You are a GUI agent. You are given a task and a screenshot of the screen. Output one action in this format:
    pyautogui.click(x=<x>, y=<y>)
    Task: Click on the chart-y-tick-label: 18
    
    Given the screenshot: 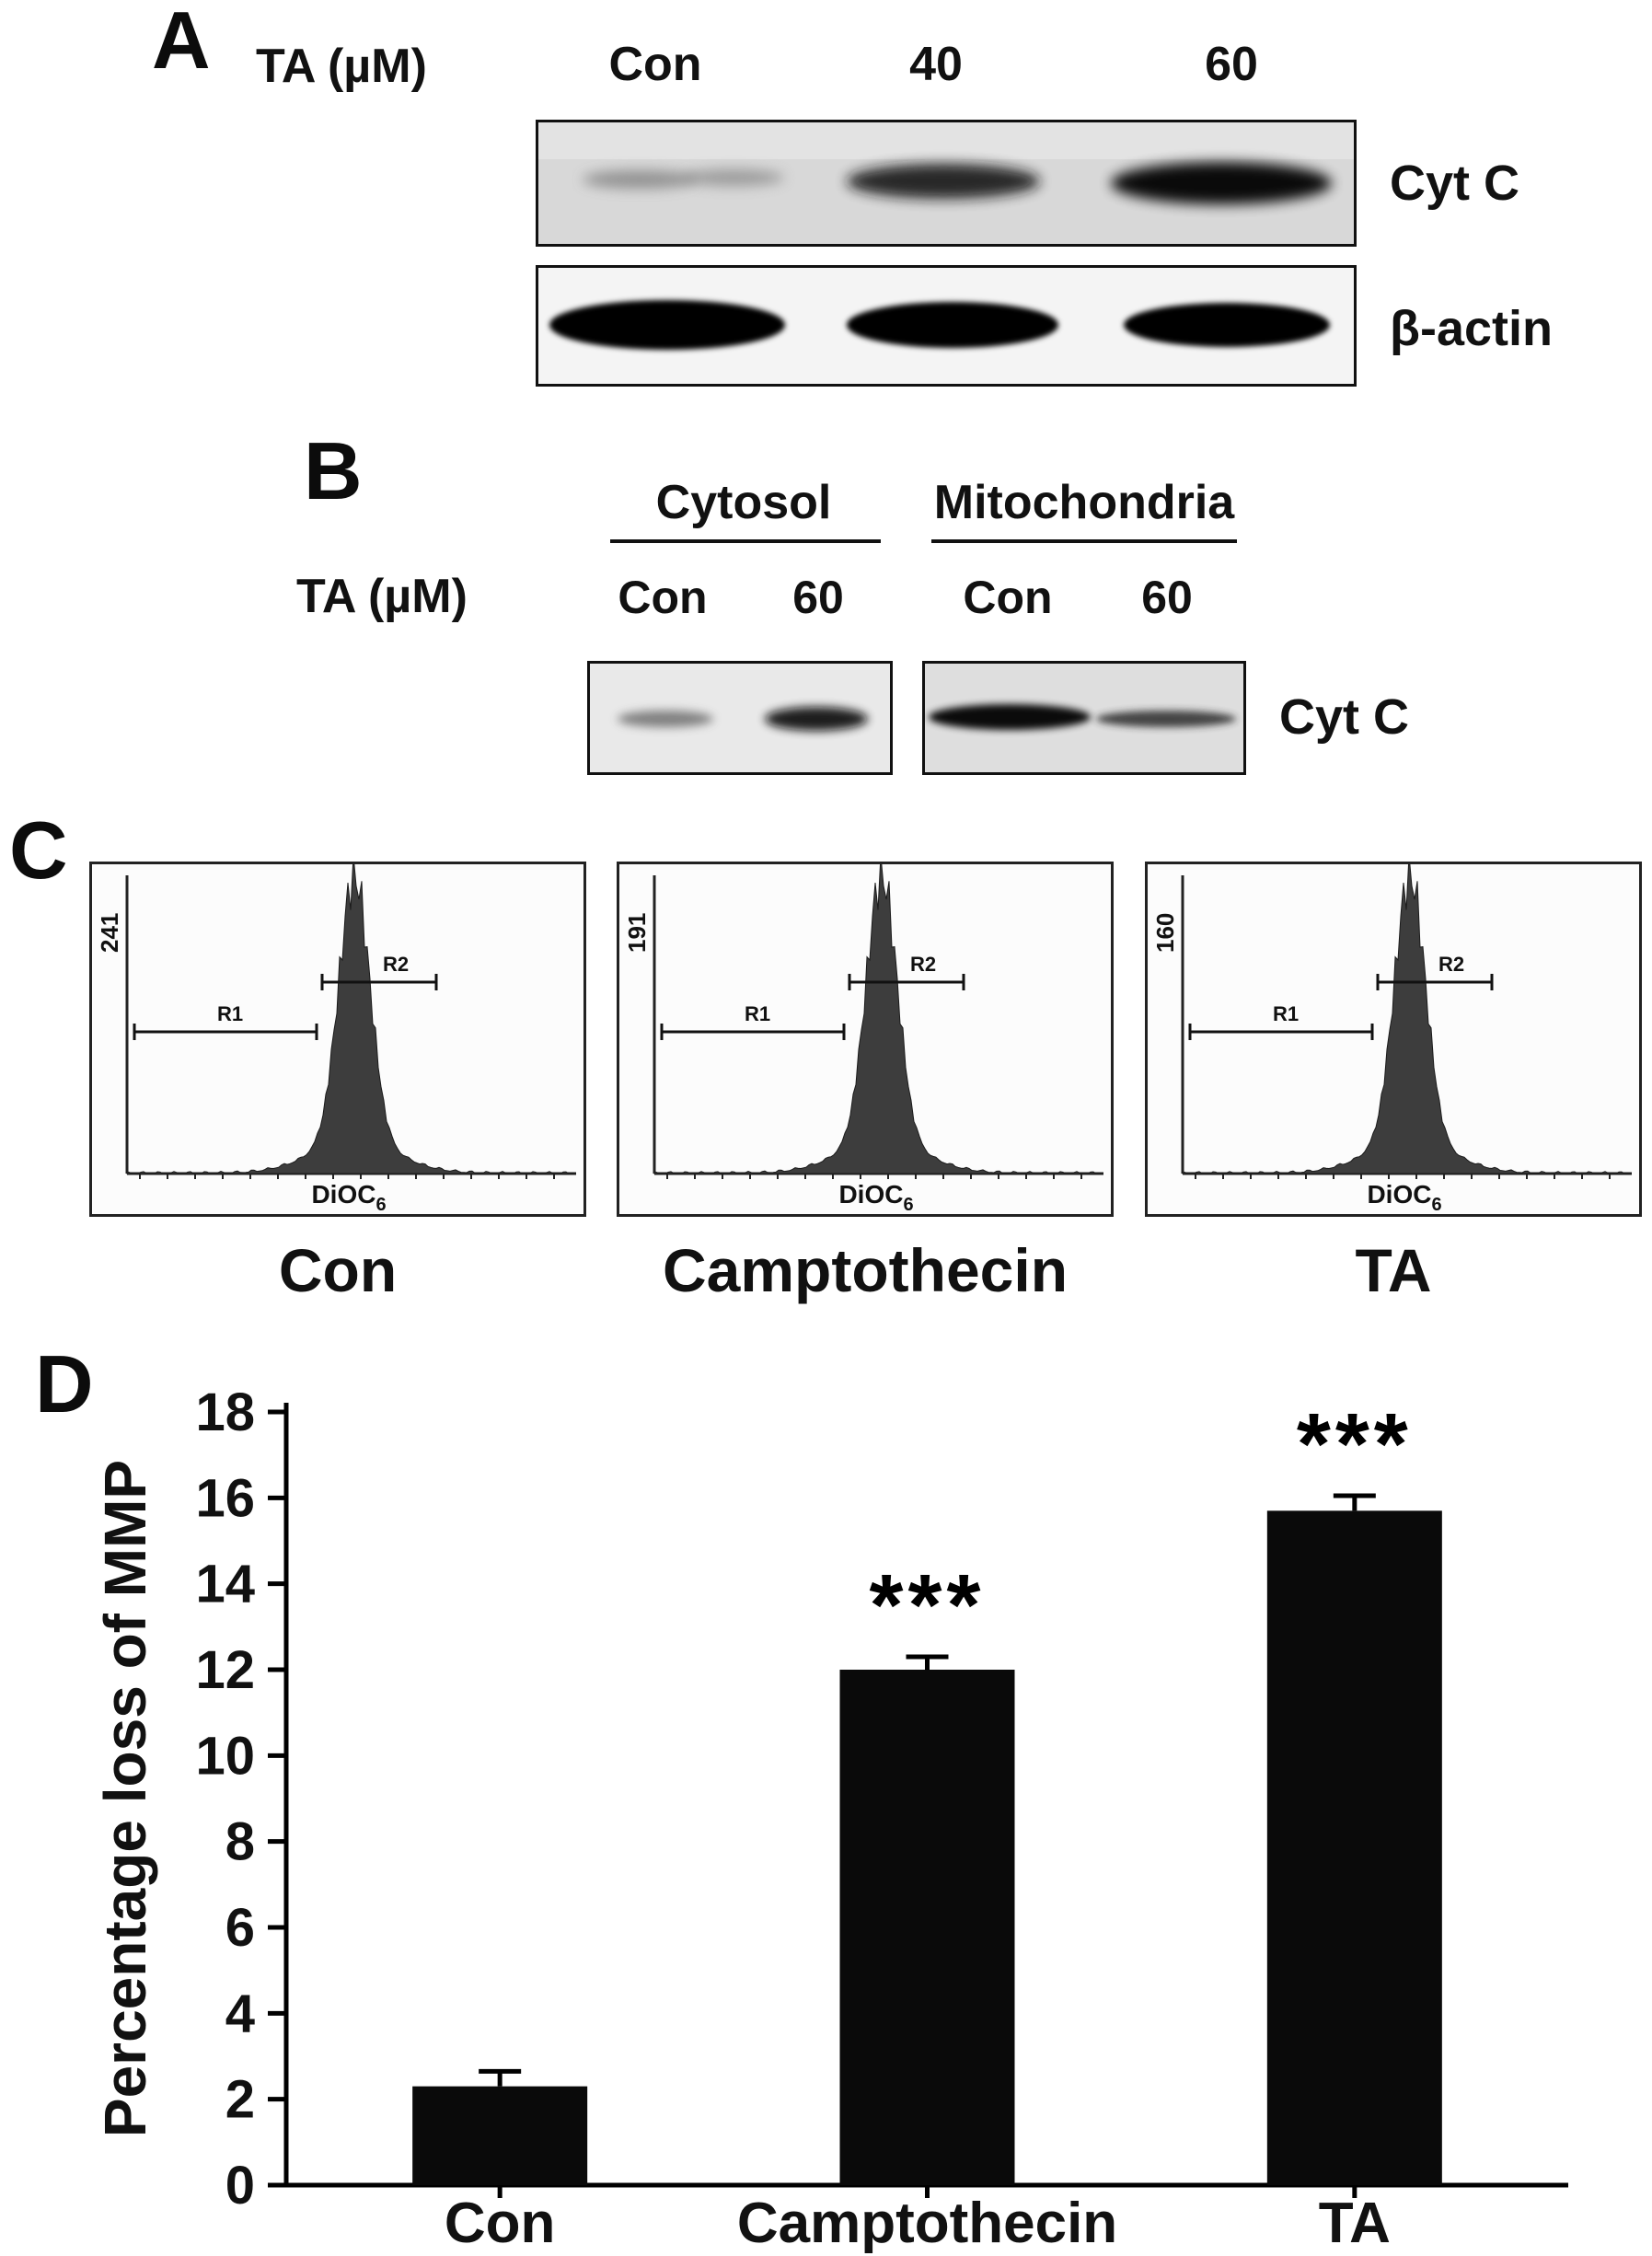 What is the action you would take?
    pyautogui.click(x=225, y=1412)
    